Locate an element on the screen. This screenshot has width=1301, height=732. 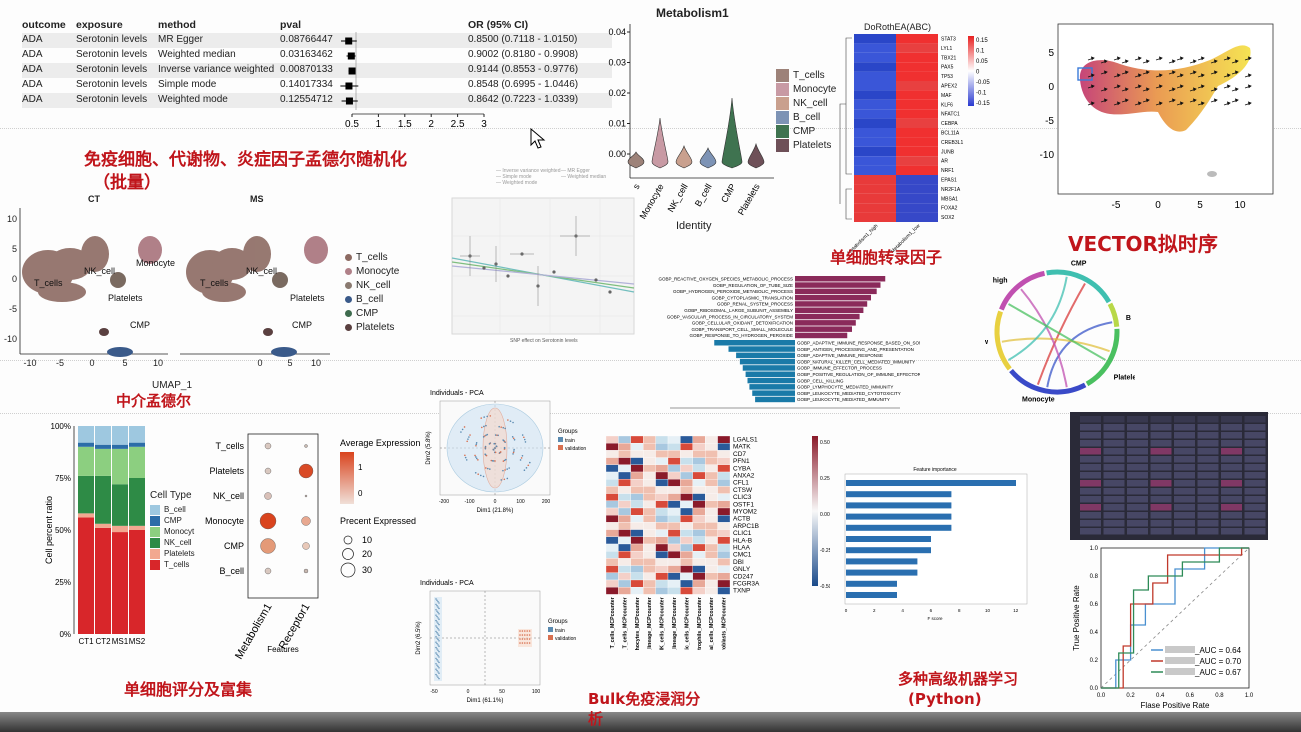
umap-ytick: 10 is located at coordinates (12, 219).